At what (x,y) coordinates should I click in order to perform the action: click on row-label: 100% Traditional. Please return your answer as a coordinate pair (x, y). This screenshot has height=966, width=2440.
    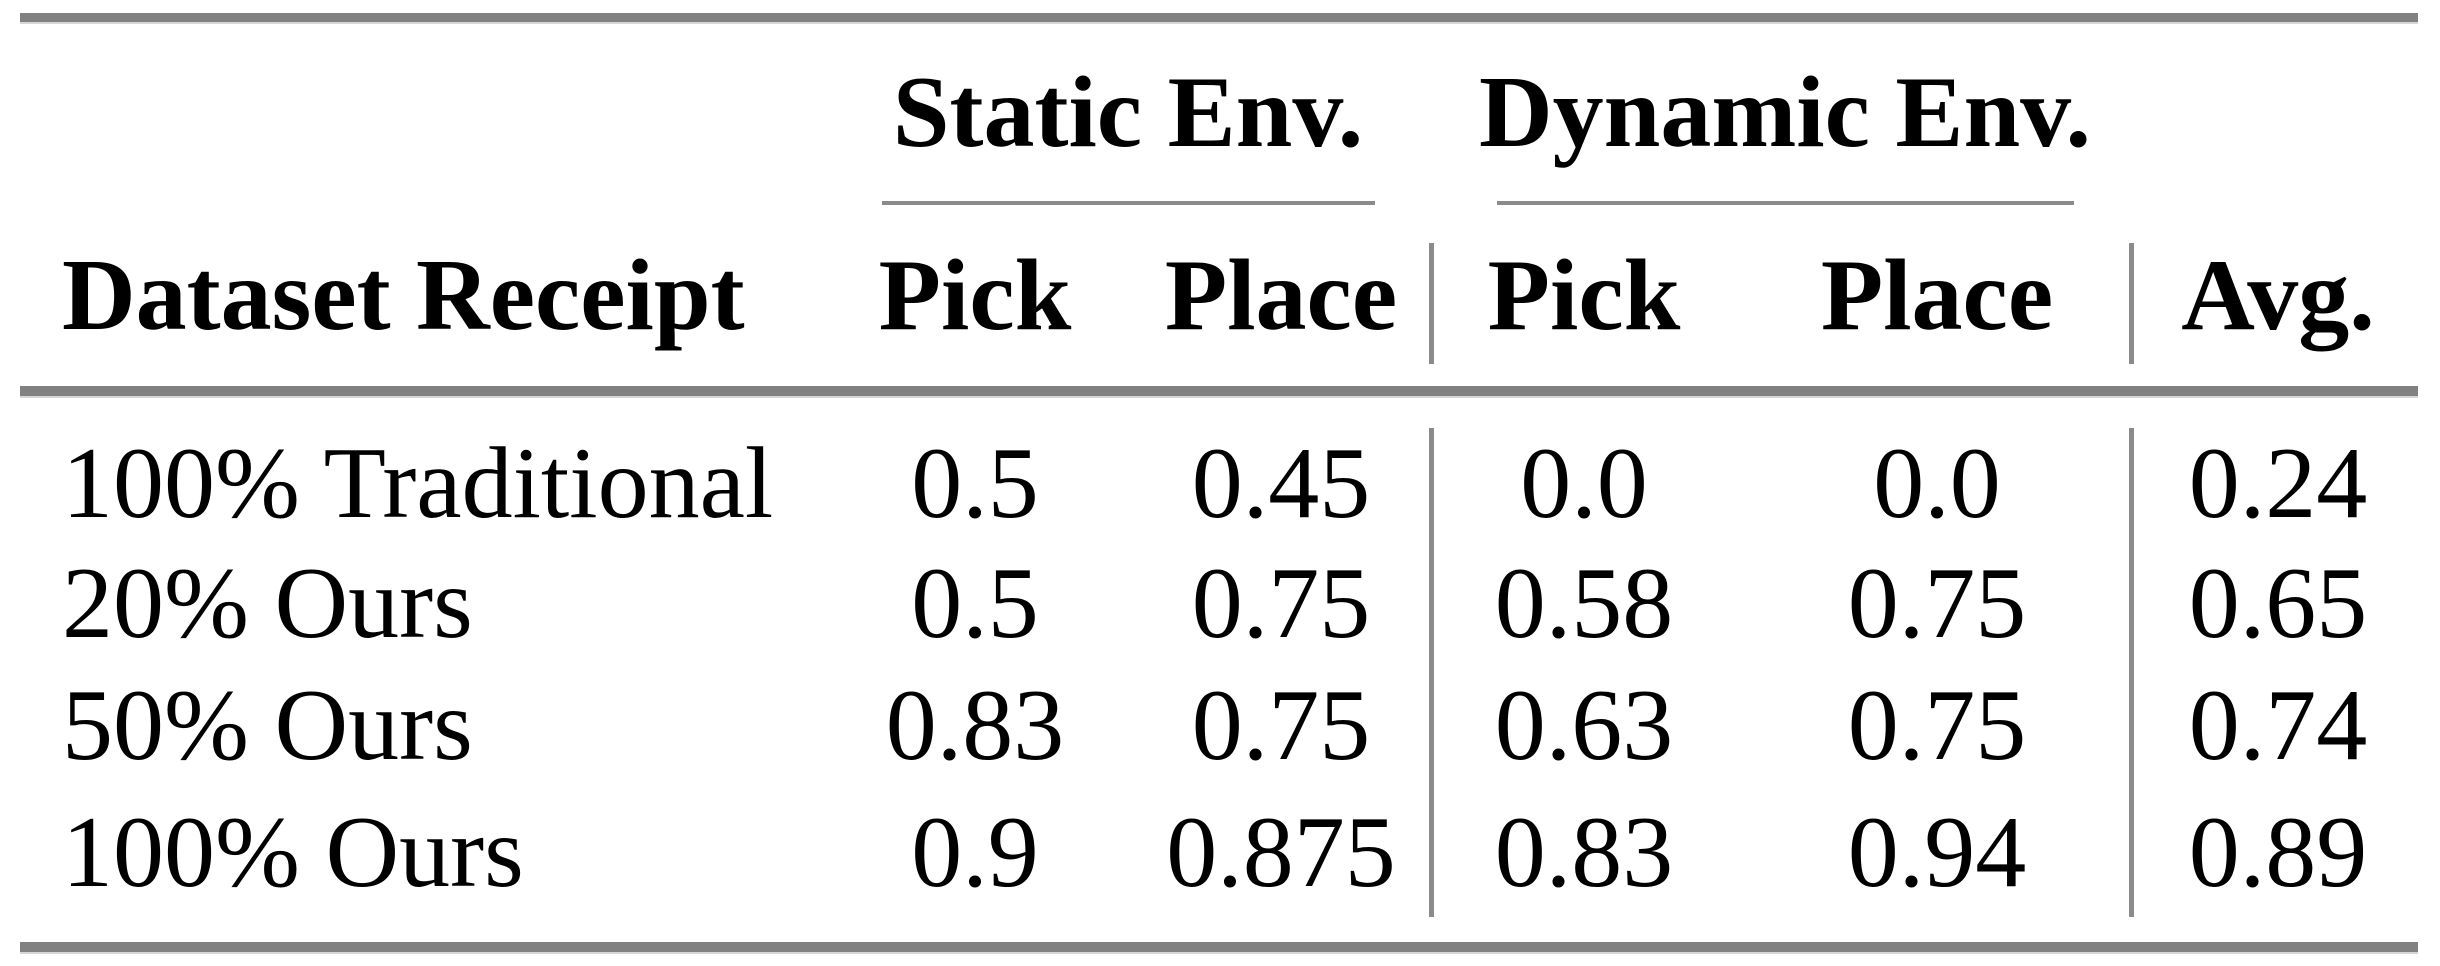
    Looking at the image, I should click on (418, 483).